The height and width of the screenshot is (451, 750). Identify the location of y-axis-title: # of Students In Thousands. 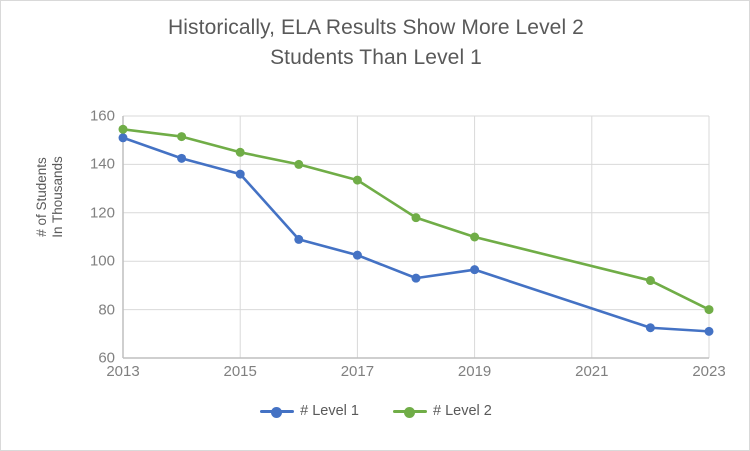
(50, 197).